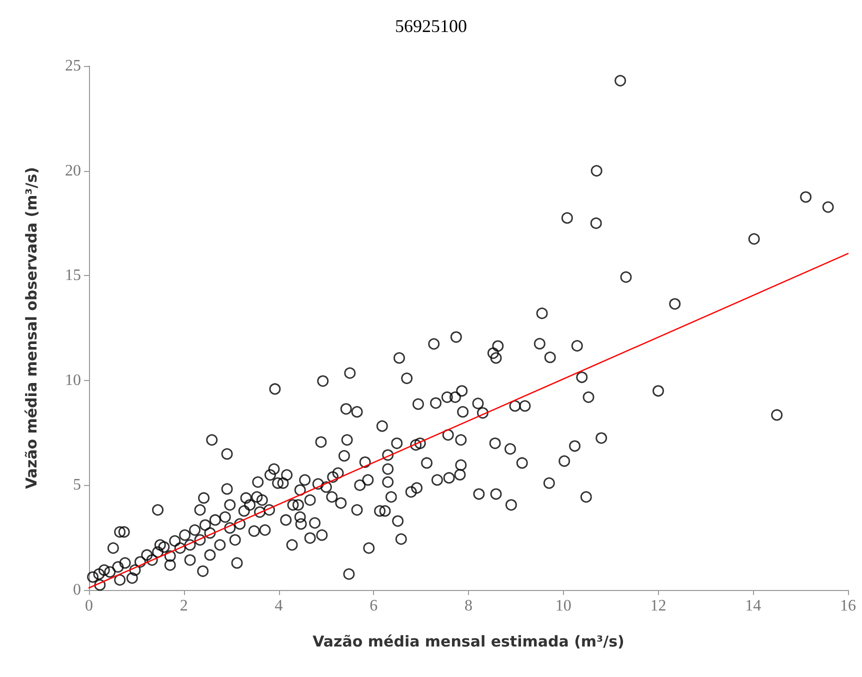  I want to click on x-tick-label: 10, so click(563, 606).